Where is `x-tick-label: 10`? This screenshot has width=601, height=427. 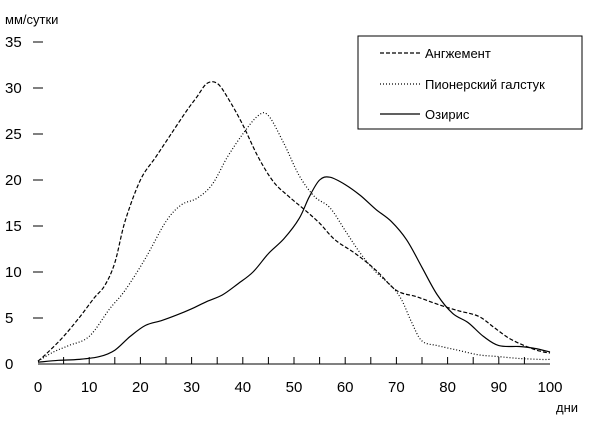 x-tick-label: 10 is located at coordinates (89, 387).